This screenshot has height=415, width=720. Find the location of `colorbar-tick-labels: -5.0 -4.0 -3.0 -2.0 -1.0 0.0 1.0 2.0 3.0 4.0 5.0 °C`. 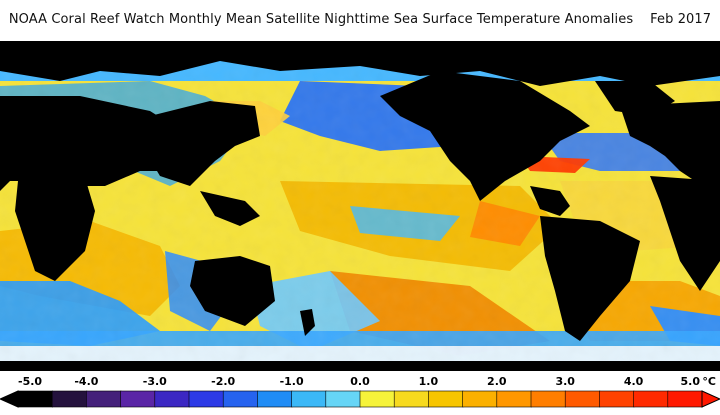

colorbar-tick-labels: -5.0 -4.0 -3.0 -2.0 -1.0 0.0 1.0 2.0 3.0 4.0 5.0 °C is located at coordinates (367, 381).